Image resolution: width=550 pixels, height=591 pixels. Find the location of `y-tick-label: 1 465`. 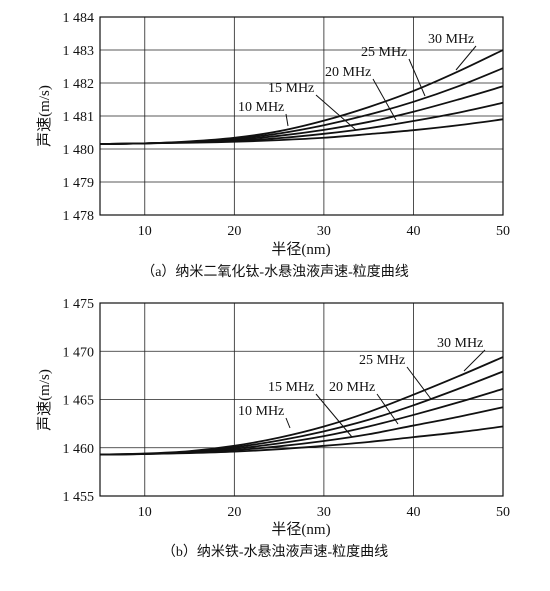

y-tick-label: 1 465 is located at coordinates (79, 401).